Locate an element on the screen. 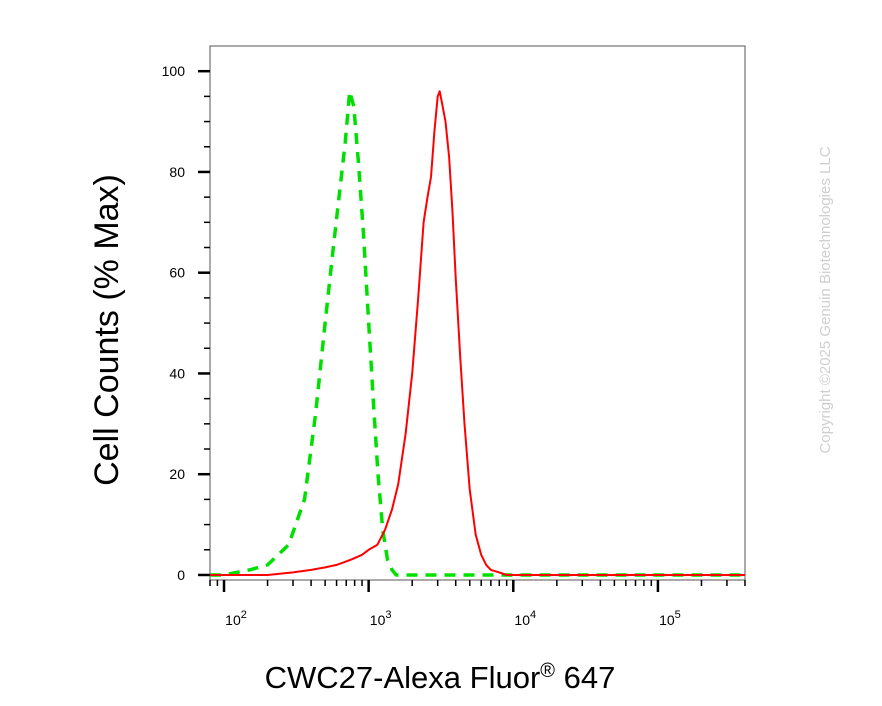  x-tick-label: 10⁴ is located at coordinates (525, 618).